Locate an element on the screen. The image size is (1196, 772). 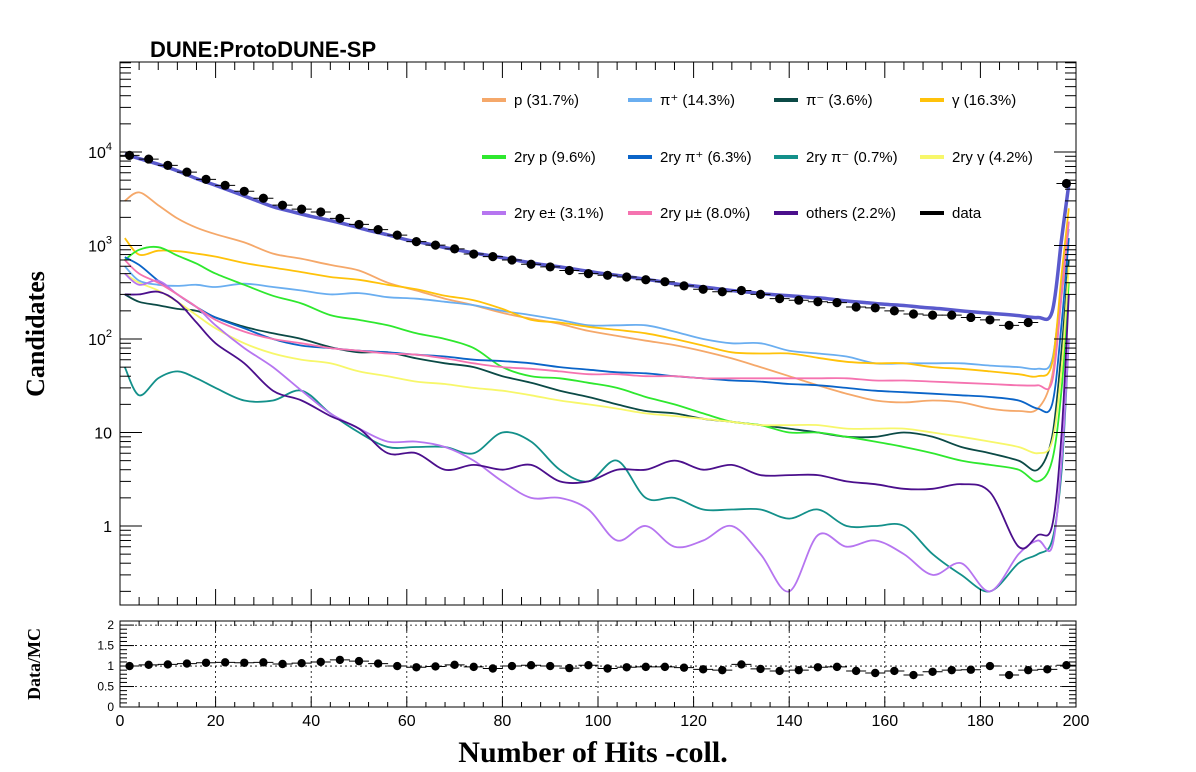
y-tick-label: 10⁴ is located at coordinates (100, 151).